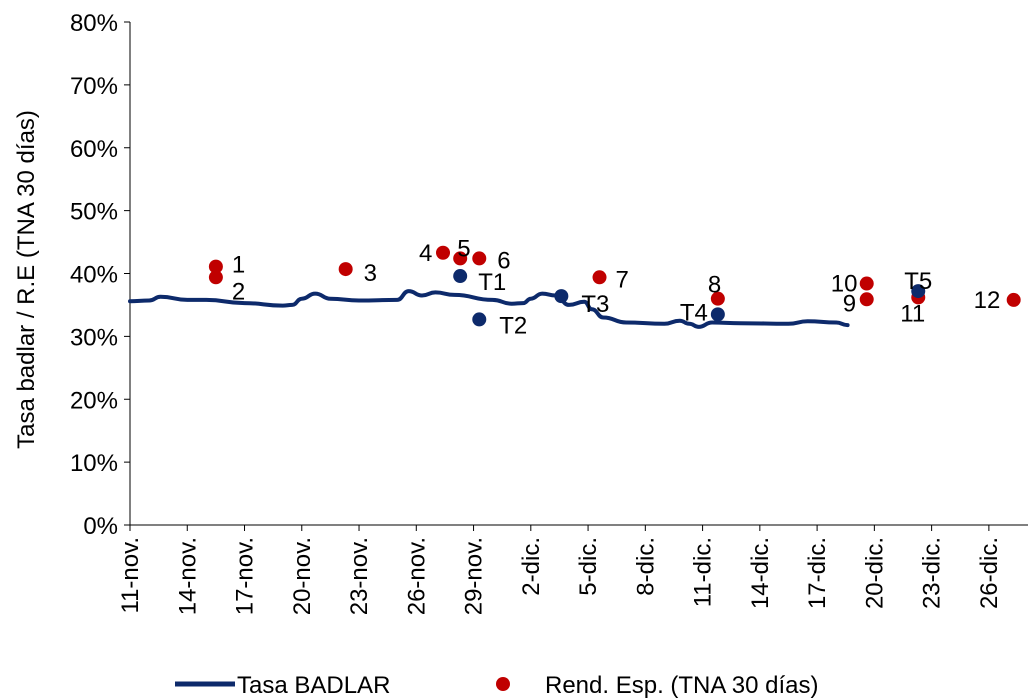 This screenshot has height=699, width=1032. Describe the element at coordinates (238, 291) in the screenshot. I see `point-label-2: 2` at that location.